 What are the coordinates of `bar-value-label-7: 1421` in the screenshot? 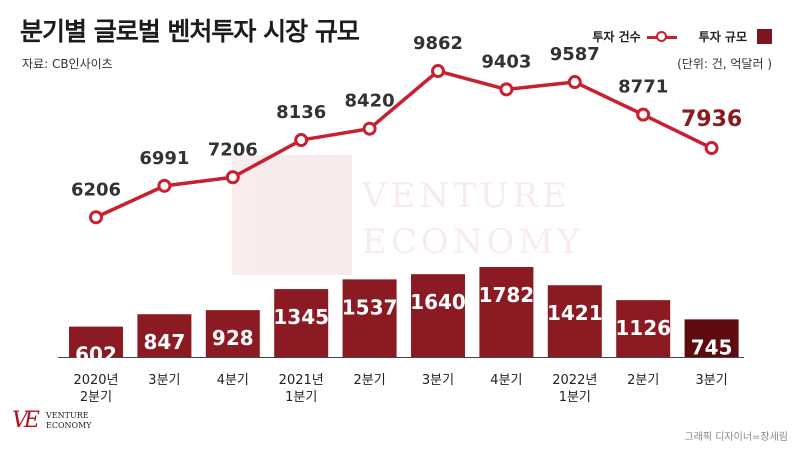 It's located at (575, 313).